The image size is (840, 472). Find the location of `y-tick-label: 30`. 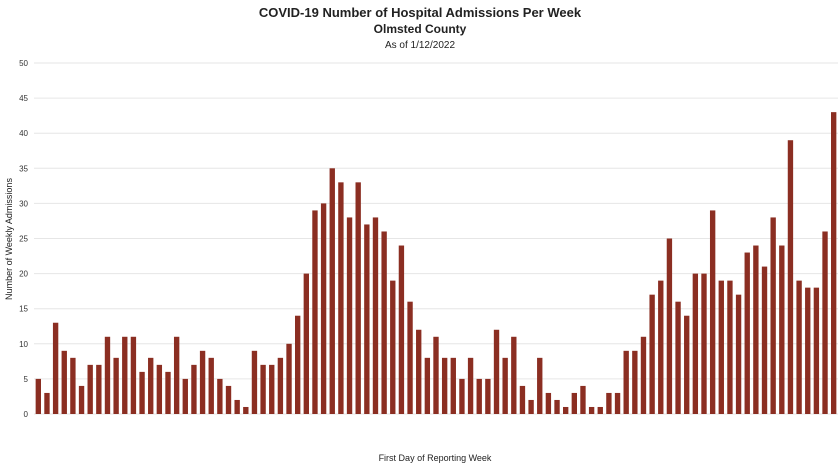

y-tick-label: 30 is located at coordinates (23, 203).